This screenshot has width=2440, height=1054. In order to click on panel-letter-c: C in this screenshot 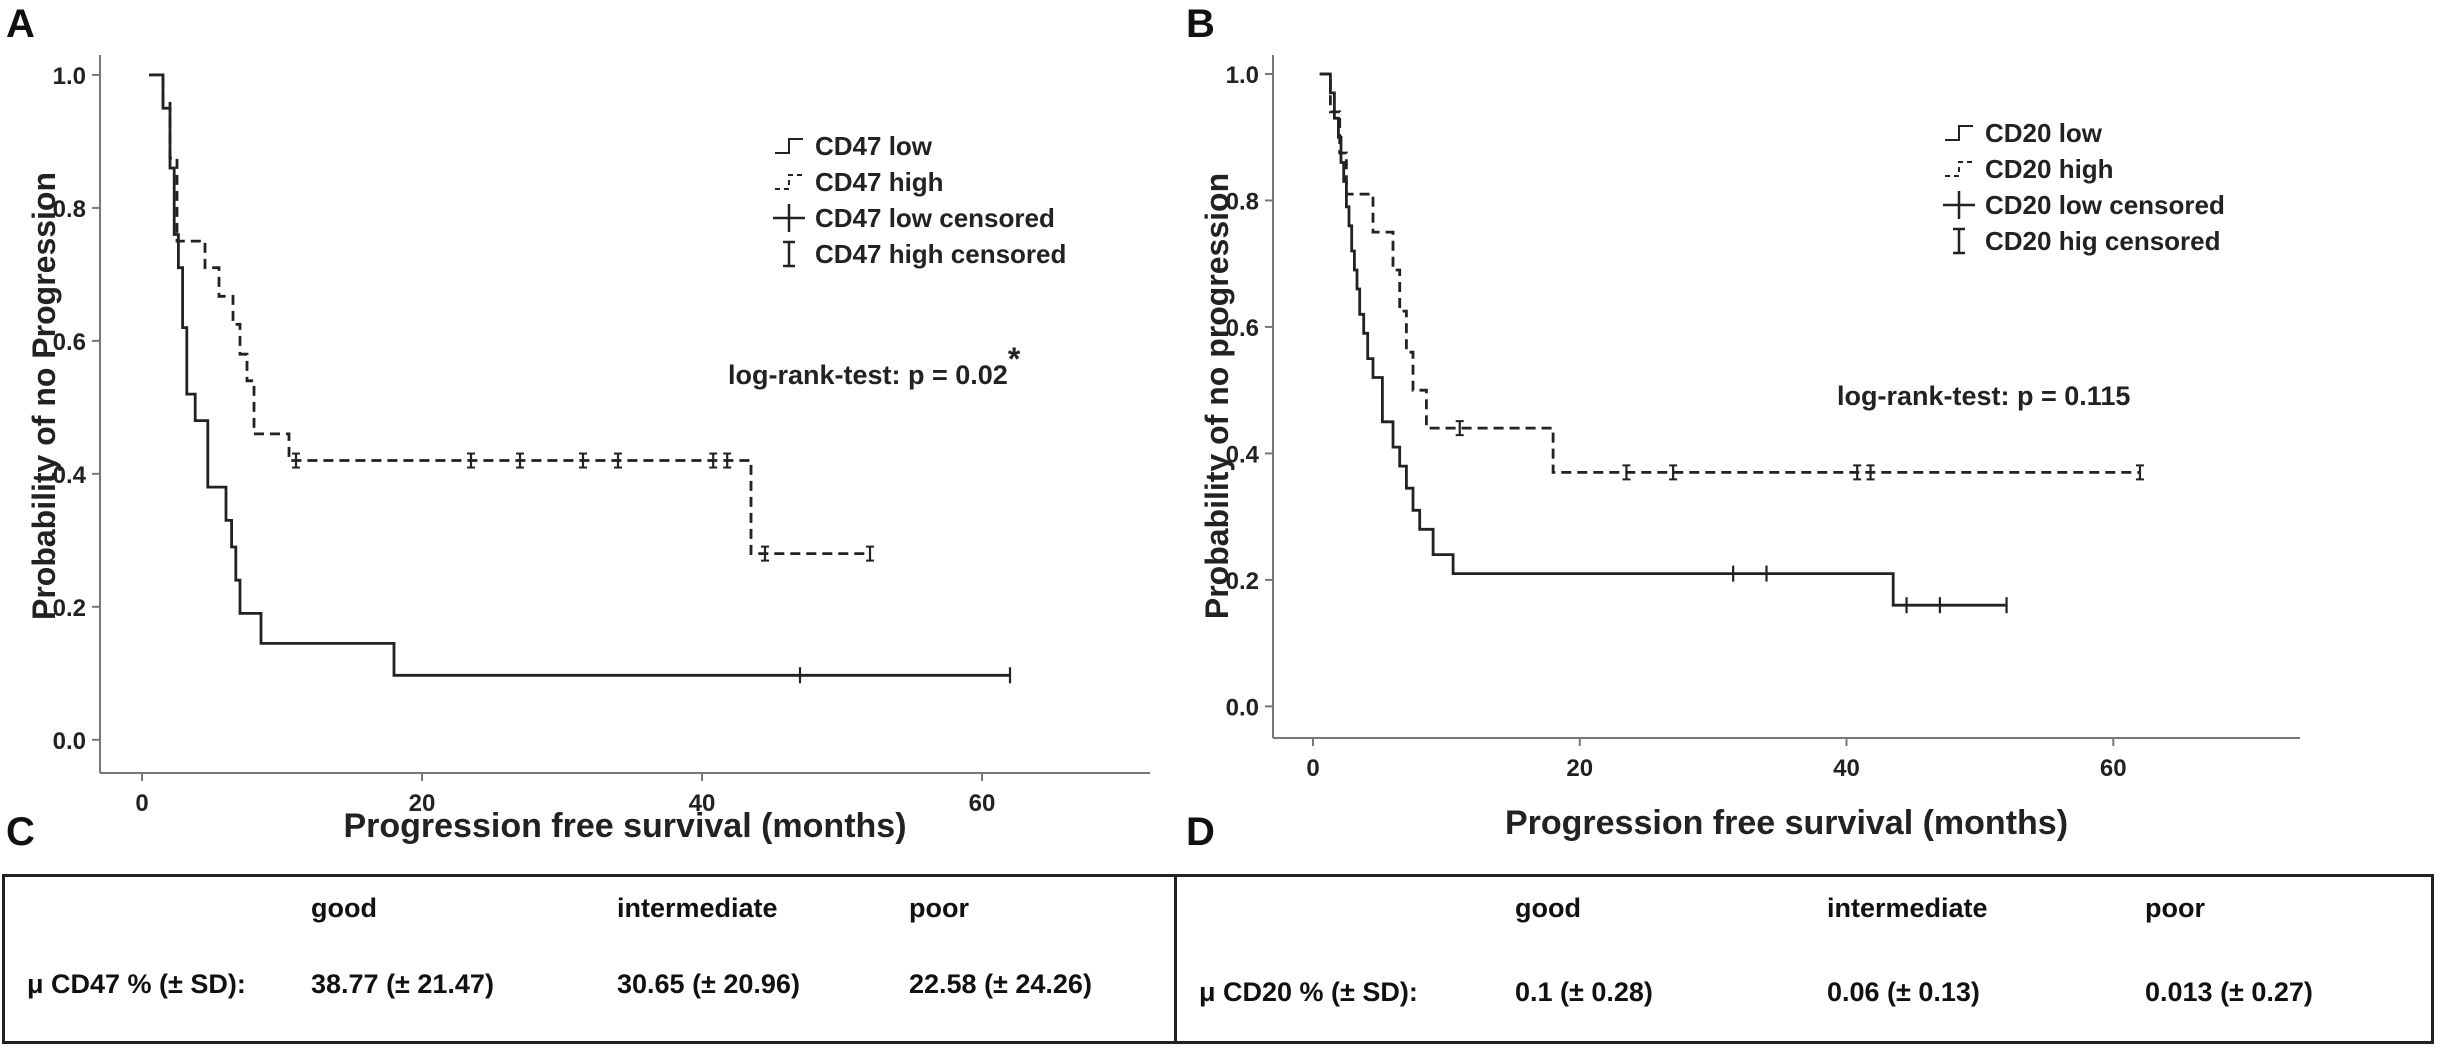, I will do `click(20, 832)`.